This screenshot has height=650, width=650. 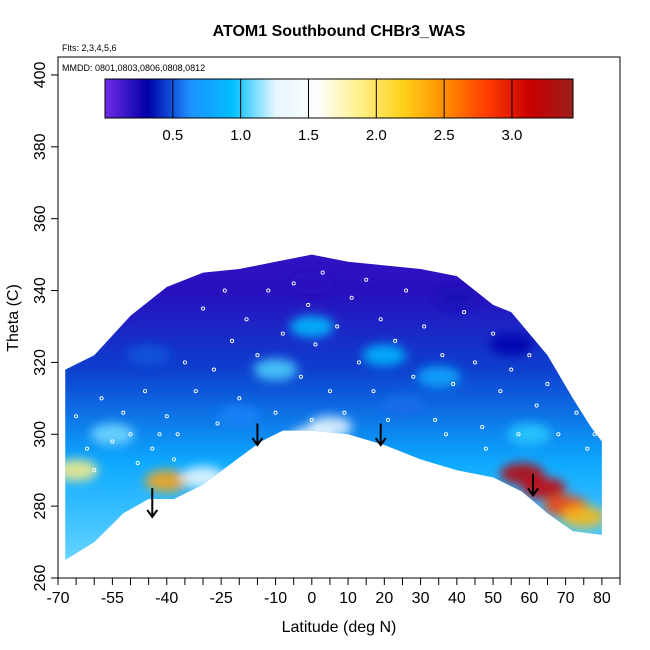 I want to click on x-tick-label: 30, so click(x=421, y=598).